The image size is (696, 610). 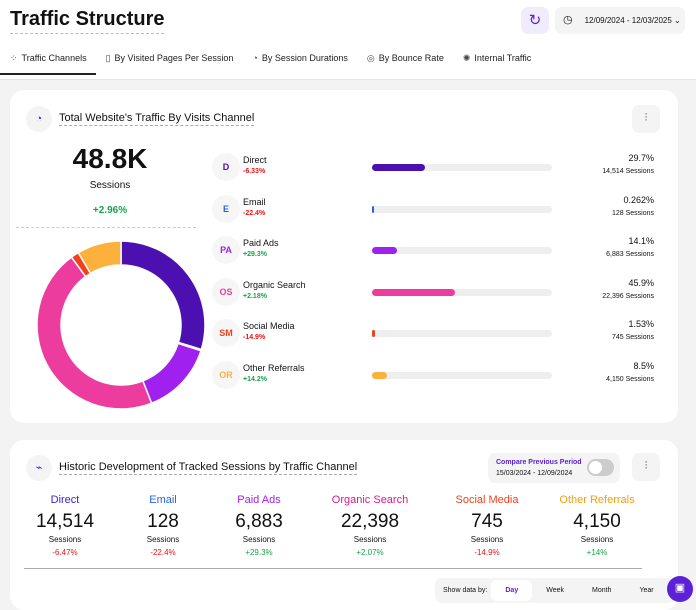 What do you see at coordinates (628, 296) in the screenshot?
I see `channel-sessions: 22,396 Sessions` at bounding box center [628, 296].